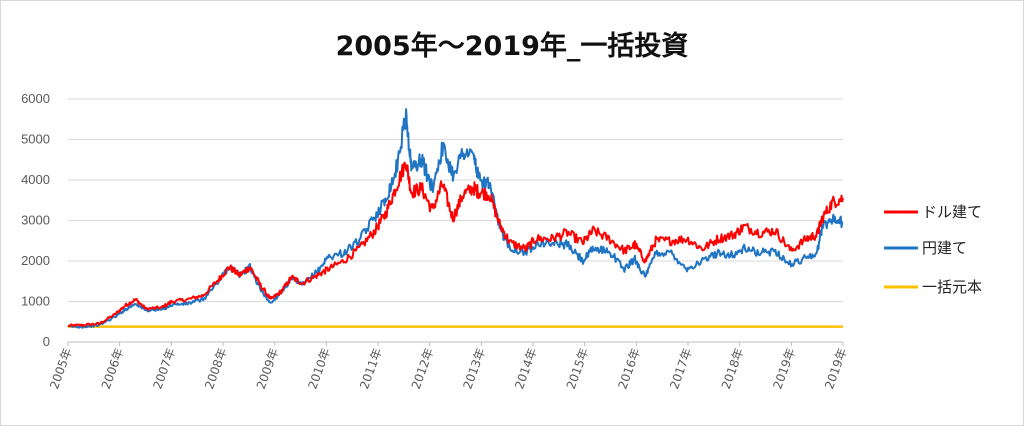 This screenshot has height=426, width=1024. What do you see at coordinates (629, 368) in the screenshot?
I see `x-tick-label: 2016年` at bounding box center [629, 368].